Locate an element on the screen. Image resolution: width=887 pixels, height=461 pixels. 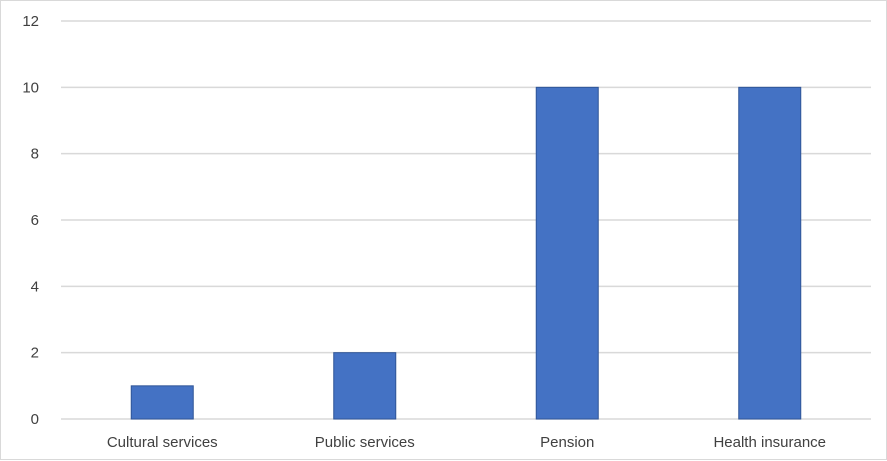
x-tick-label: Health insurance is located at coordinates (769, 442).